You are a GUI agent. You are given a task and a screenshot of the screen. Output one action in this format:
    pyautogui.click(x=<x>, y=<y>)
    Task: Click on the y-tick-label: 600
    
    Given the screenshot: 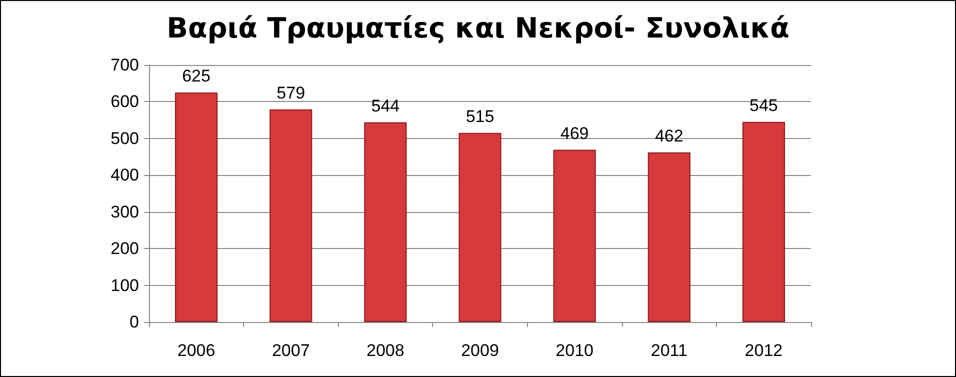 What is the action you would take?
    pyautogui.click(x=124, y=102)
    